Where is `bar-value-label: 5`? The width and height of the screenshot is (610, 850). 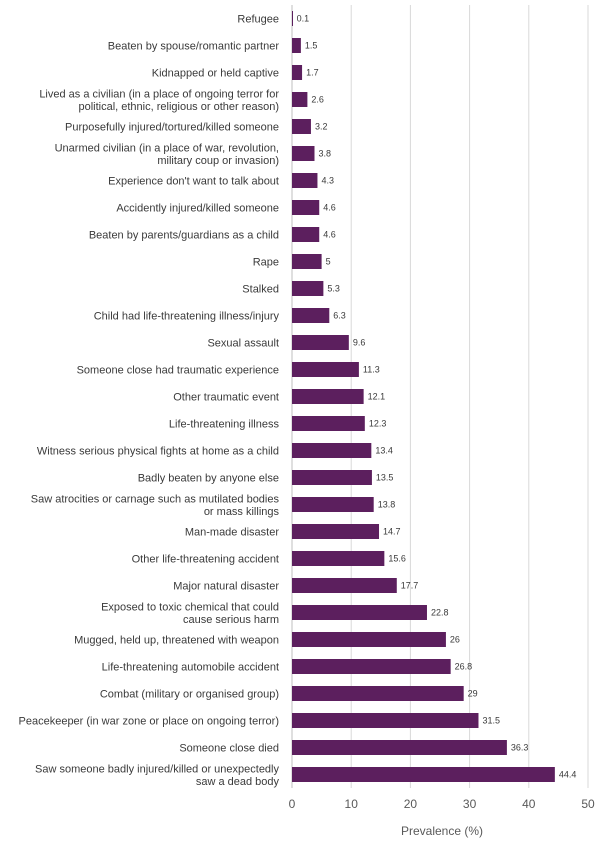 bar-value-label: 5 is located at coordinates (328, 262).